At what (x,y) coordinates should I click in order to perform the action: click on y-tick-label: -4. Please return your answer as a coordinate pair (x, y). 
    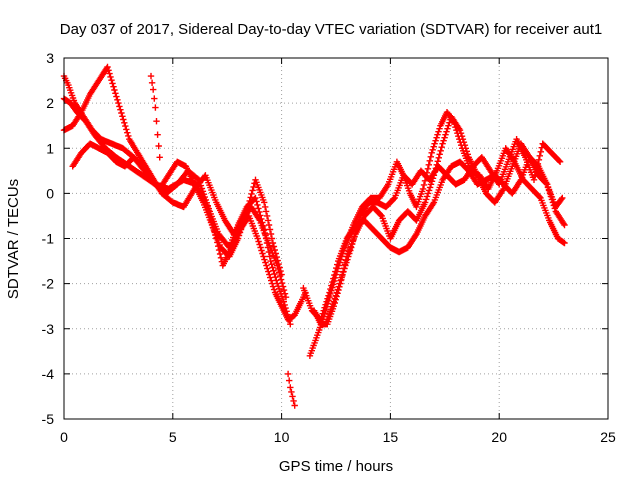
    Looking at the image, I should click on (48, 374).